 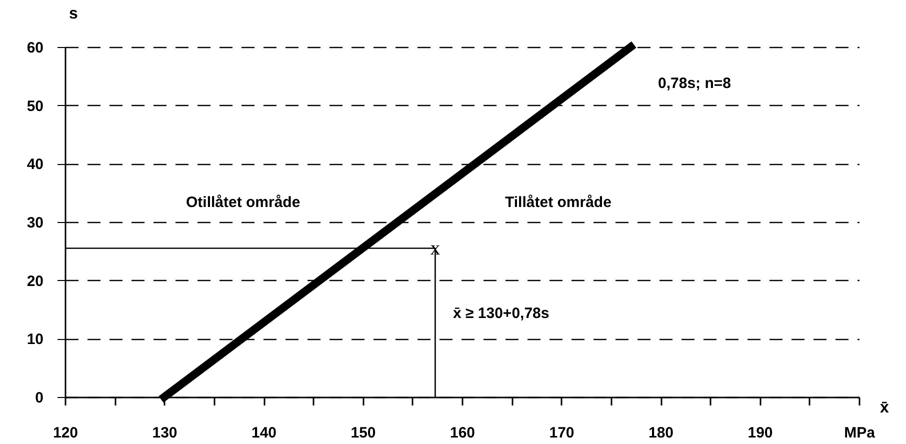 I want to click on x-tick-label: 120, so click(x=65, y=433).